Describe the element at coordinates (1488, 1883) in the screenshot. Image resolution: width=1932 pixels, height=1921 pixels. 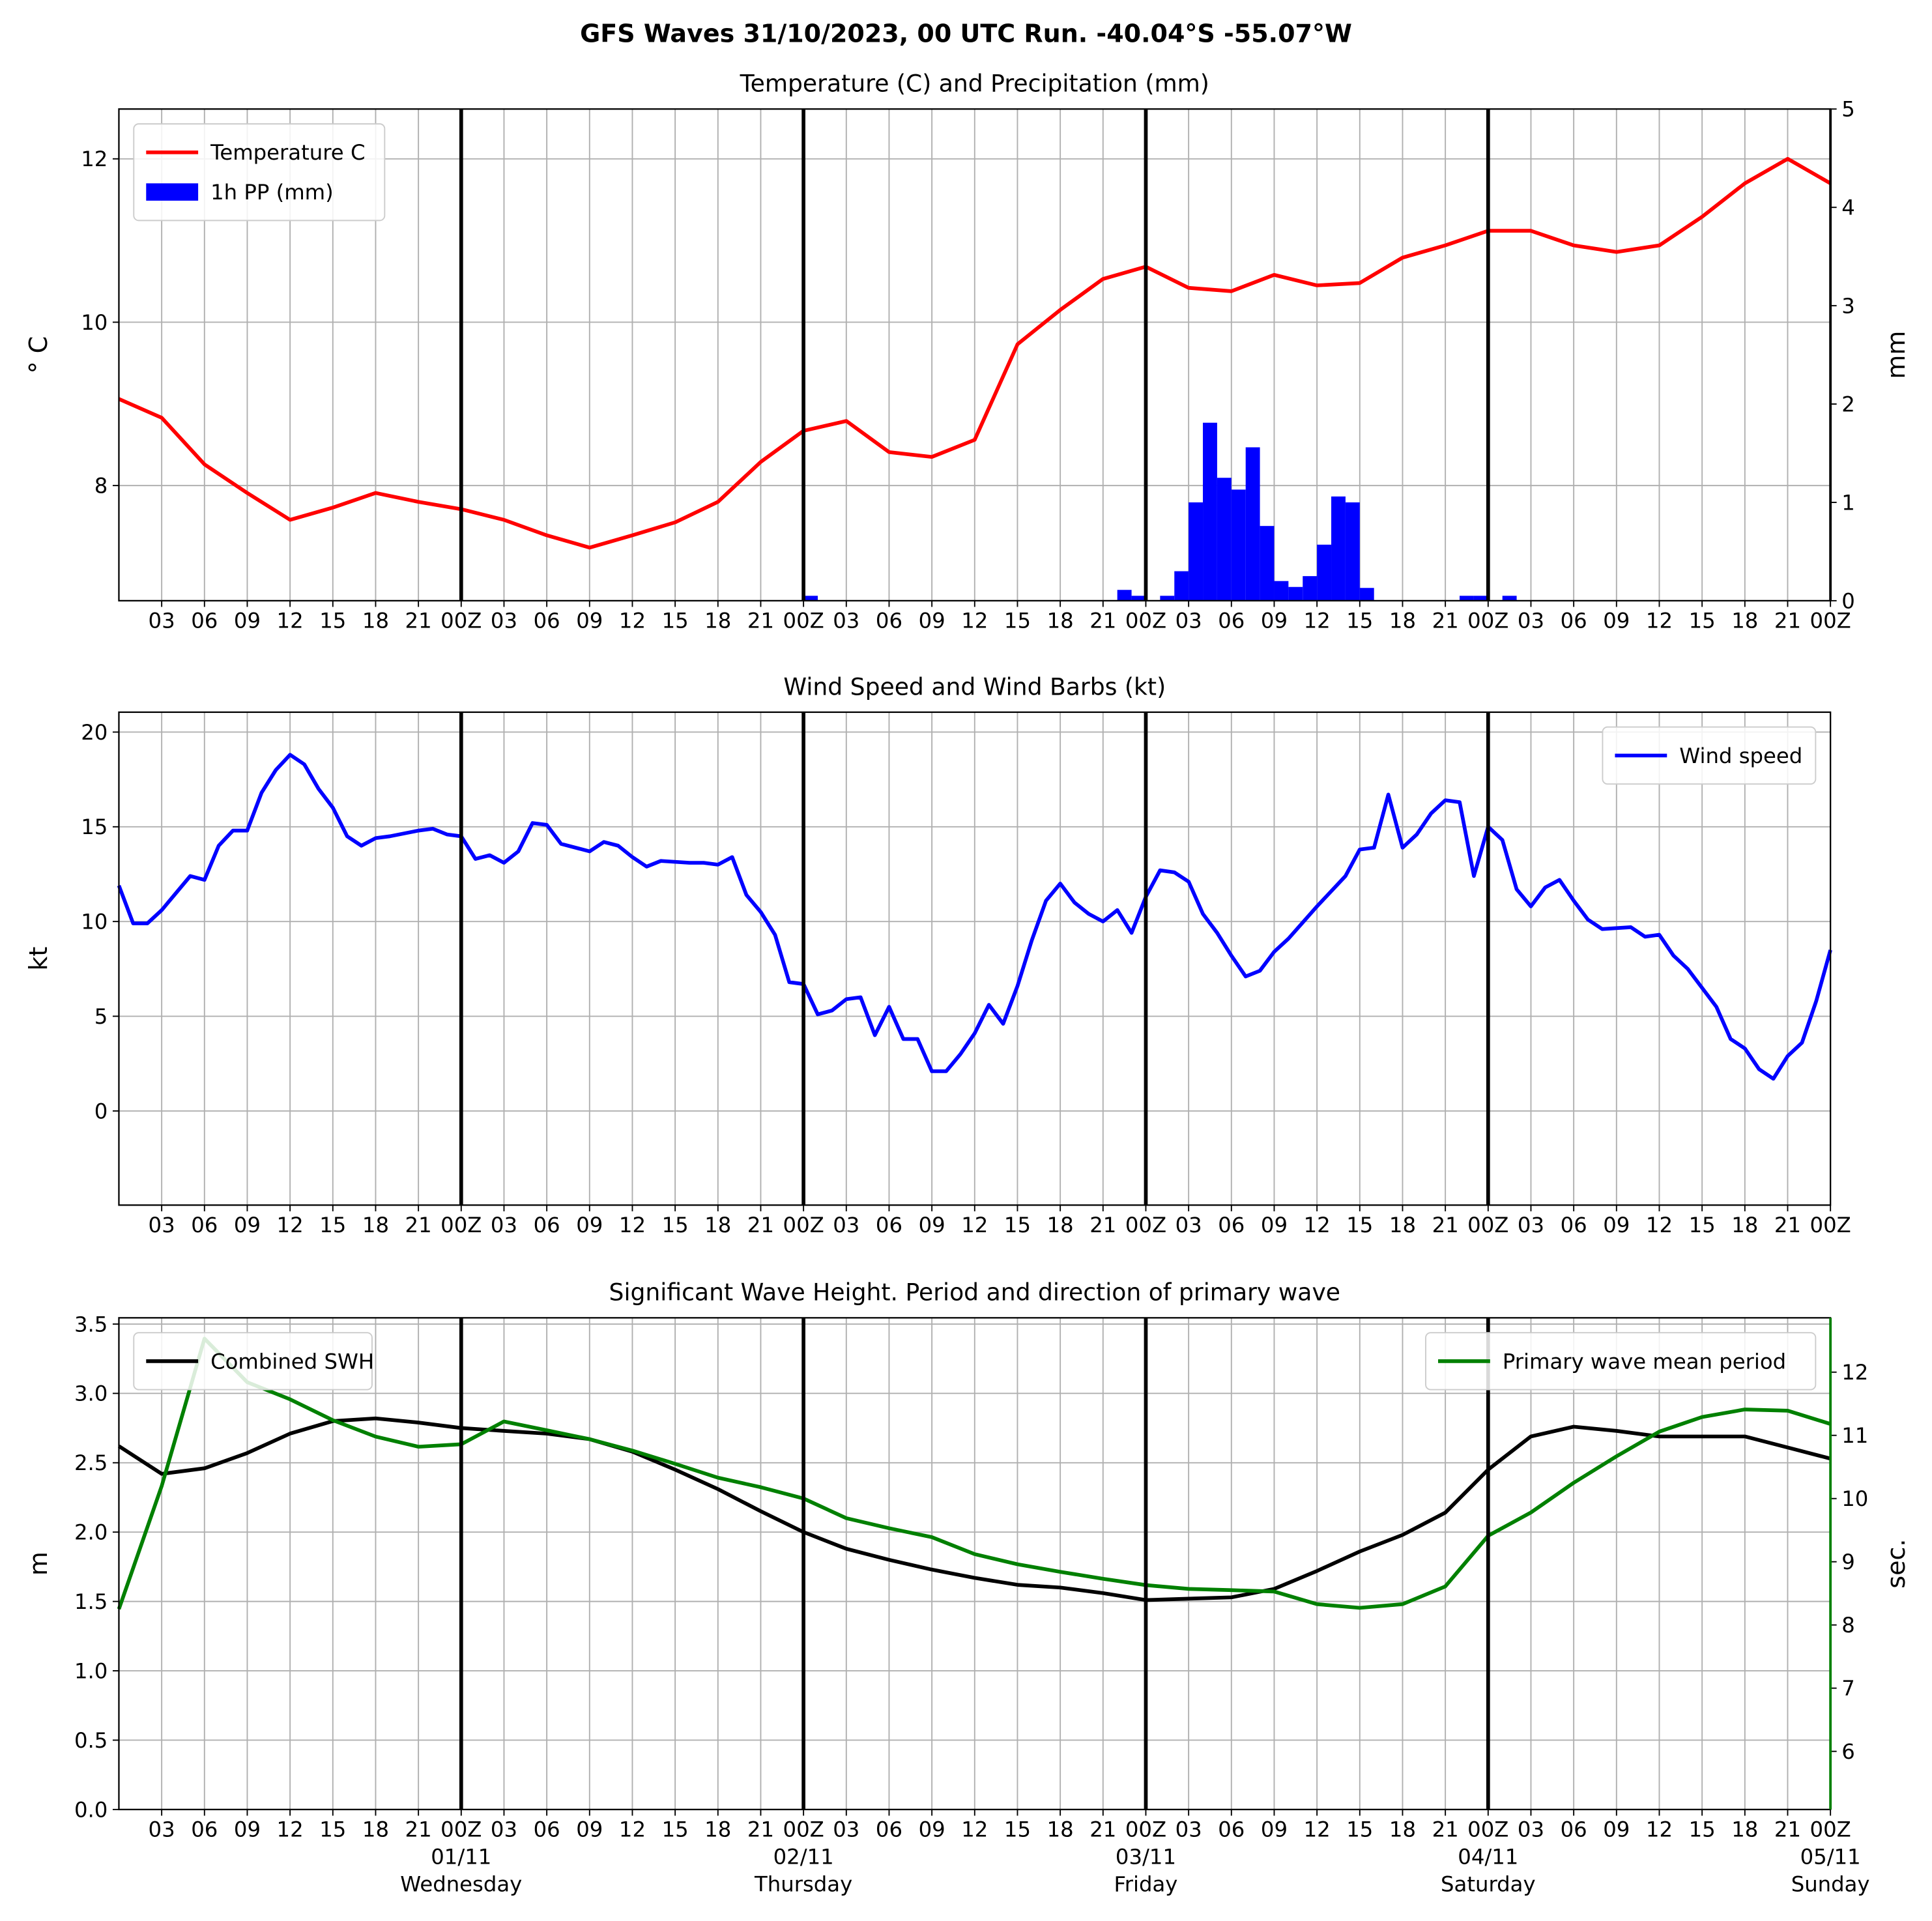
I see `x-tick-label-line: Saturday` at that location.